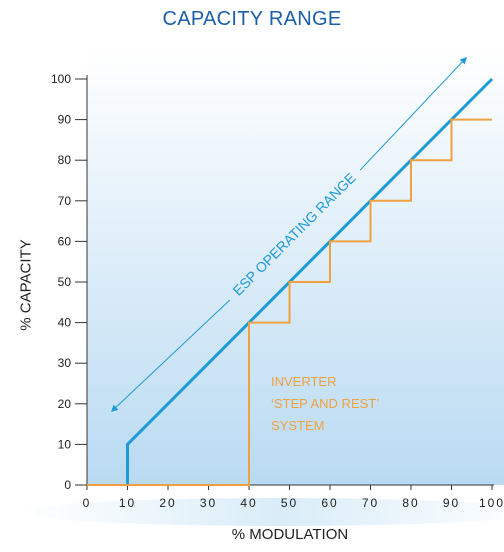 The image size is (504, 552). I want to click on y-tick-label: 90, so click(65, 120).